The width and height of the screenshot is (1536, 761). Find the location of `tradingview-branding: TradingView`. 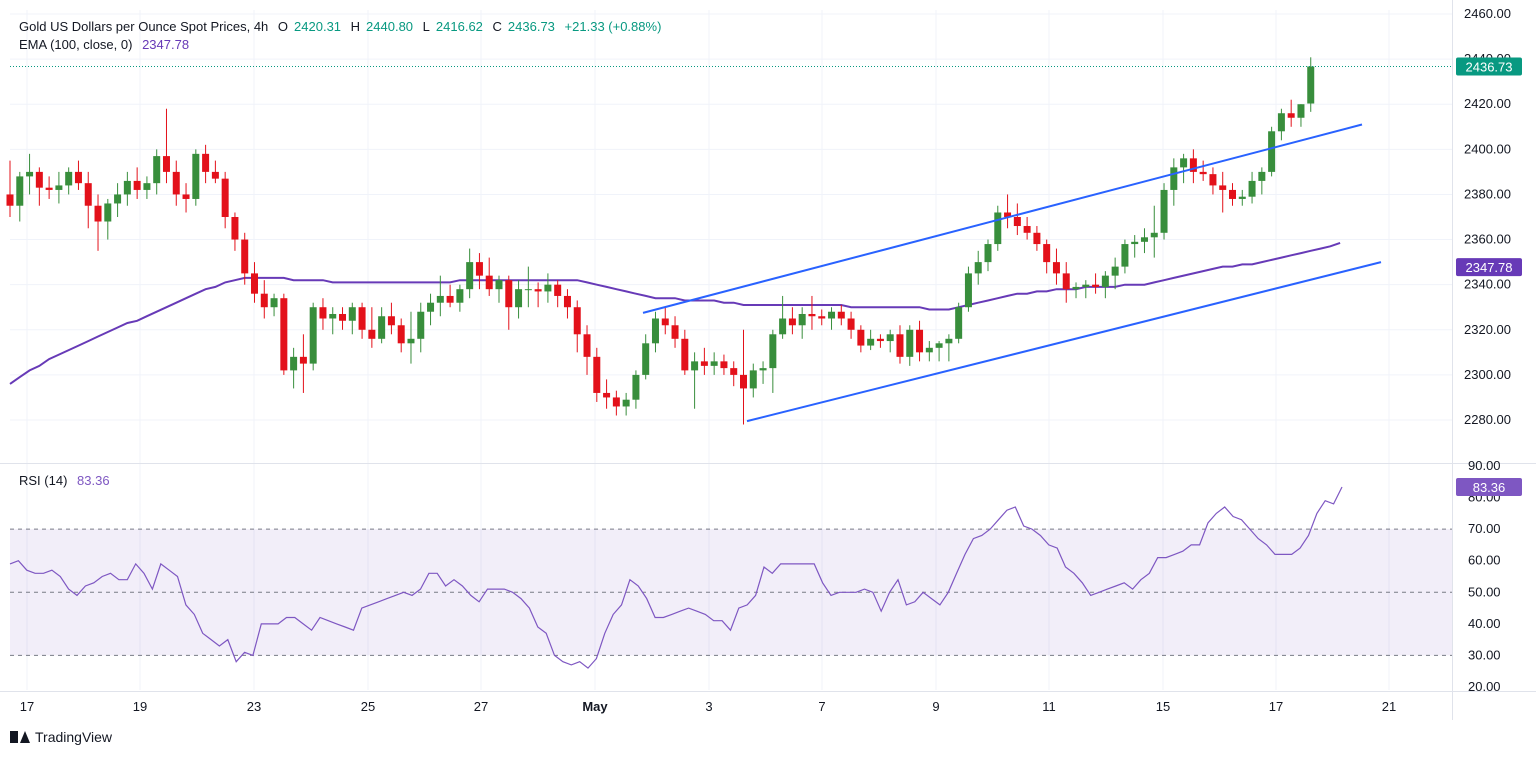

tradingview-branding: TradingView is located at coordinates (61, 737).